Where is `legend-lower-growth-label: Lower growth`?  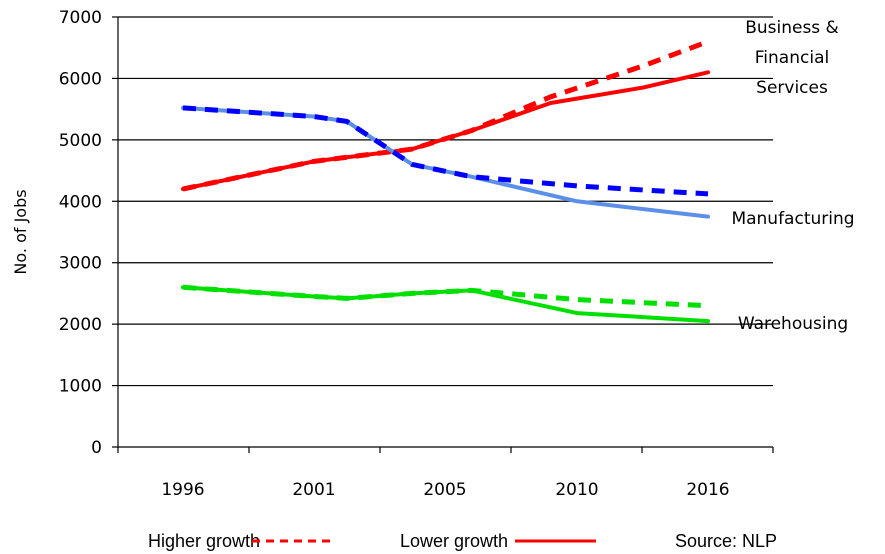
legend-lower-growth-label: Lower growth is located at coordinates (454, 541).